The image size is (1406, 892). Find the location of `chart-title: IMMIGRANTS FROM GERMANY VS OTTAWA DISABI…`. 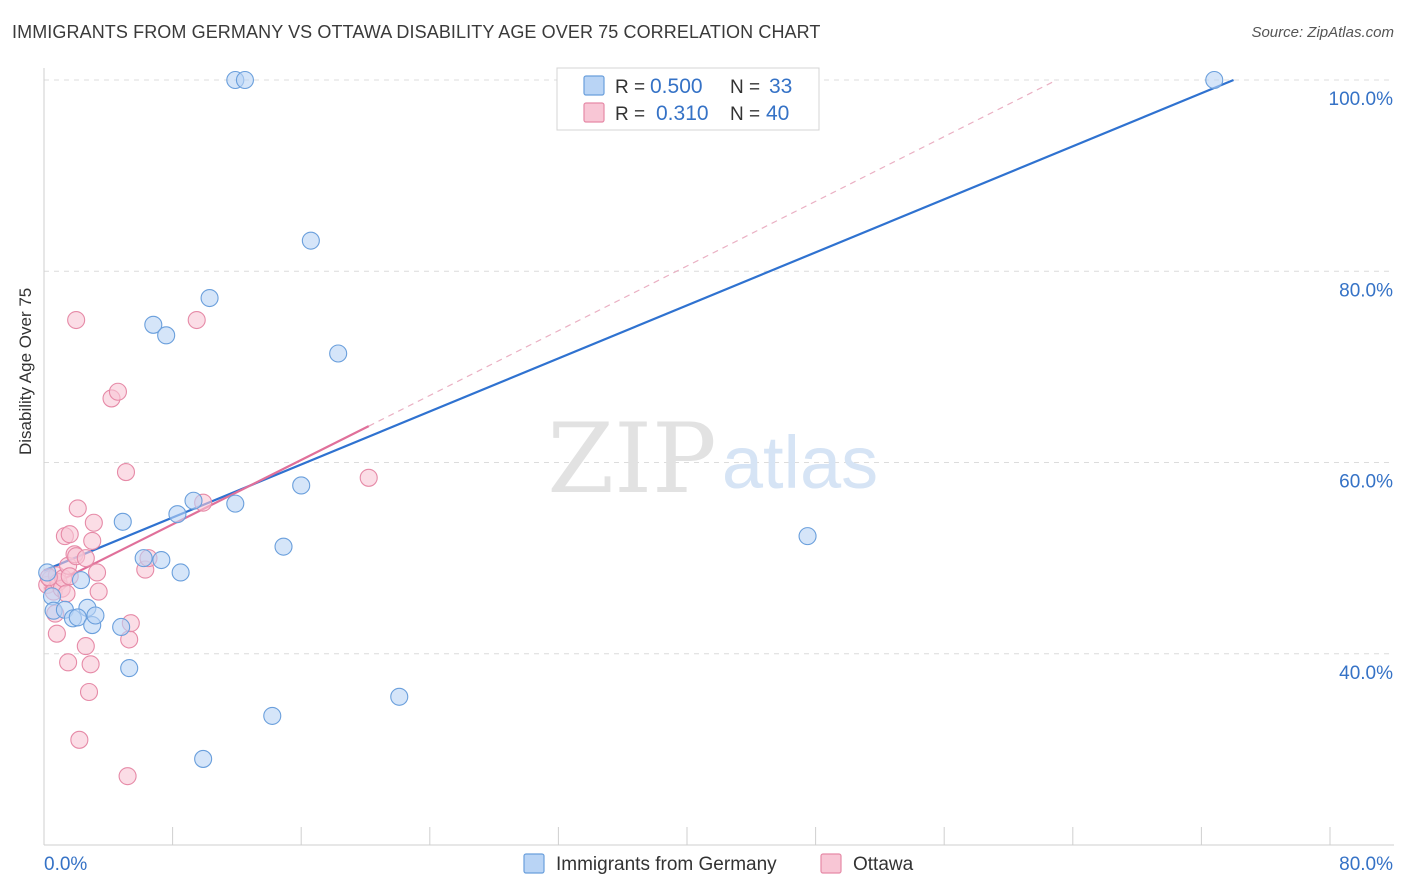

chart-title: IMMIGRANTS FROM GERMANY VS OTTAWA DISABI… is located at coordinates (416, 32).